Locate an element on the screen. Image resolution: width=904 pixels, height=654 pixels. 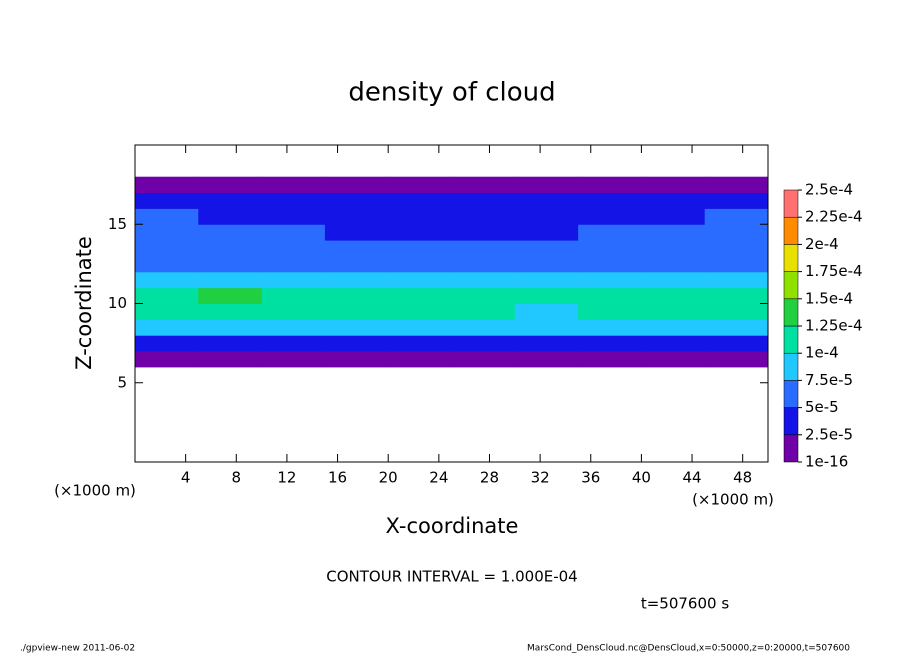
y-axis-label: Z-coordinate is located at coordinates (84, 303).